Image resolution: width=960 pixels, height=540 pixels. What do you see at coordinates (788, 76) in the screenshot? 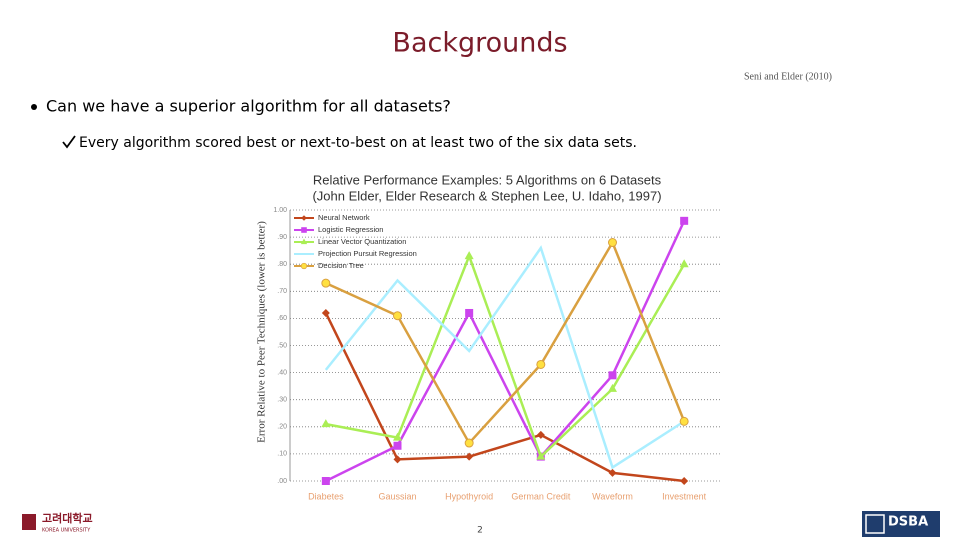
I see `citation: Seni and Elder (2010)` at bounding box center [788, 76].